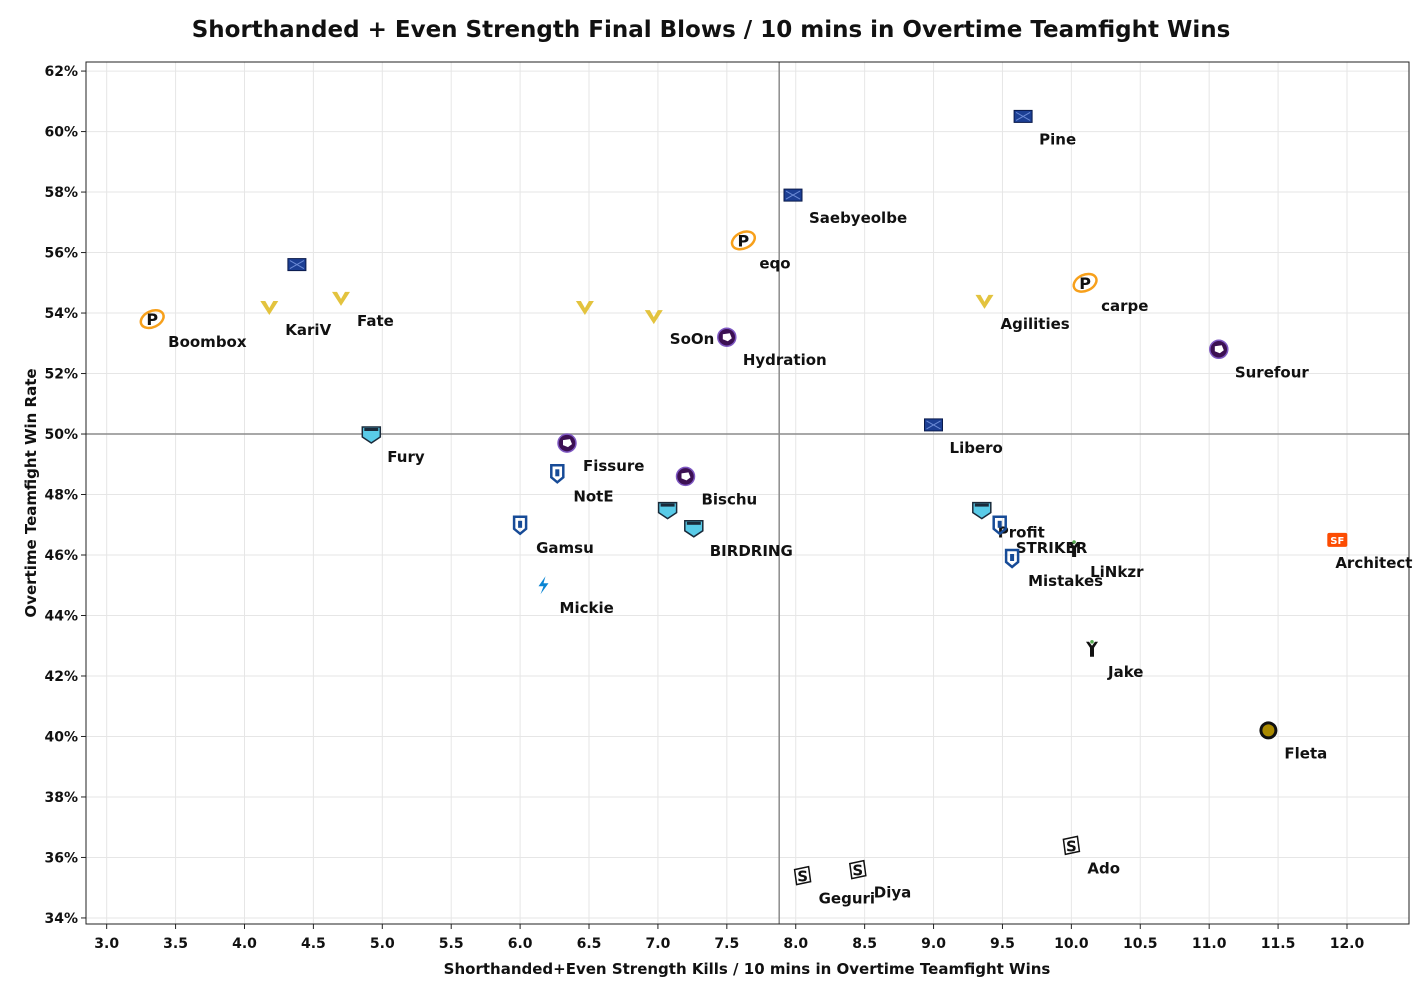 The width and height of the screenshot is (1422, 1000). I want to click on data-point-mickie, so click(543, 585).